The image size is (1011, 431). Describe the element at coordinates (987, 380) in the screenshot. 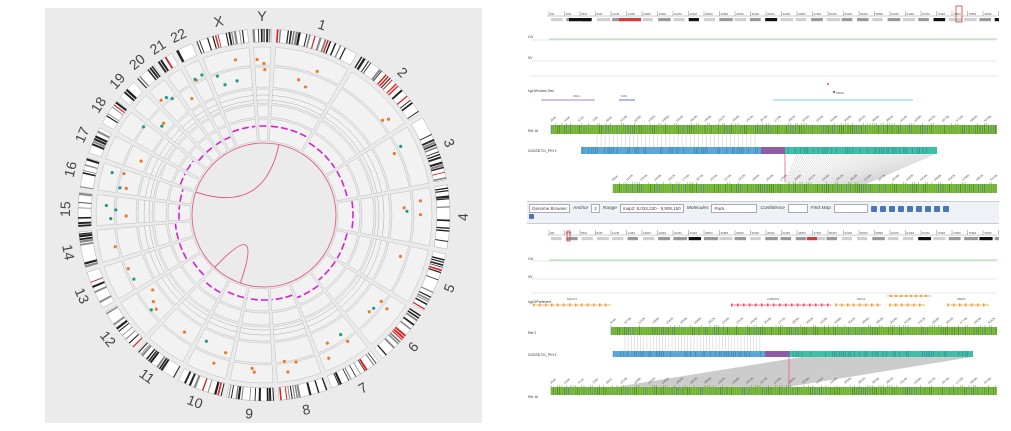

I see `svg-text: 5038K` at that location.